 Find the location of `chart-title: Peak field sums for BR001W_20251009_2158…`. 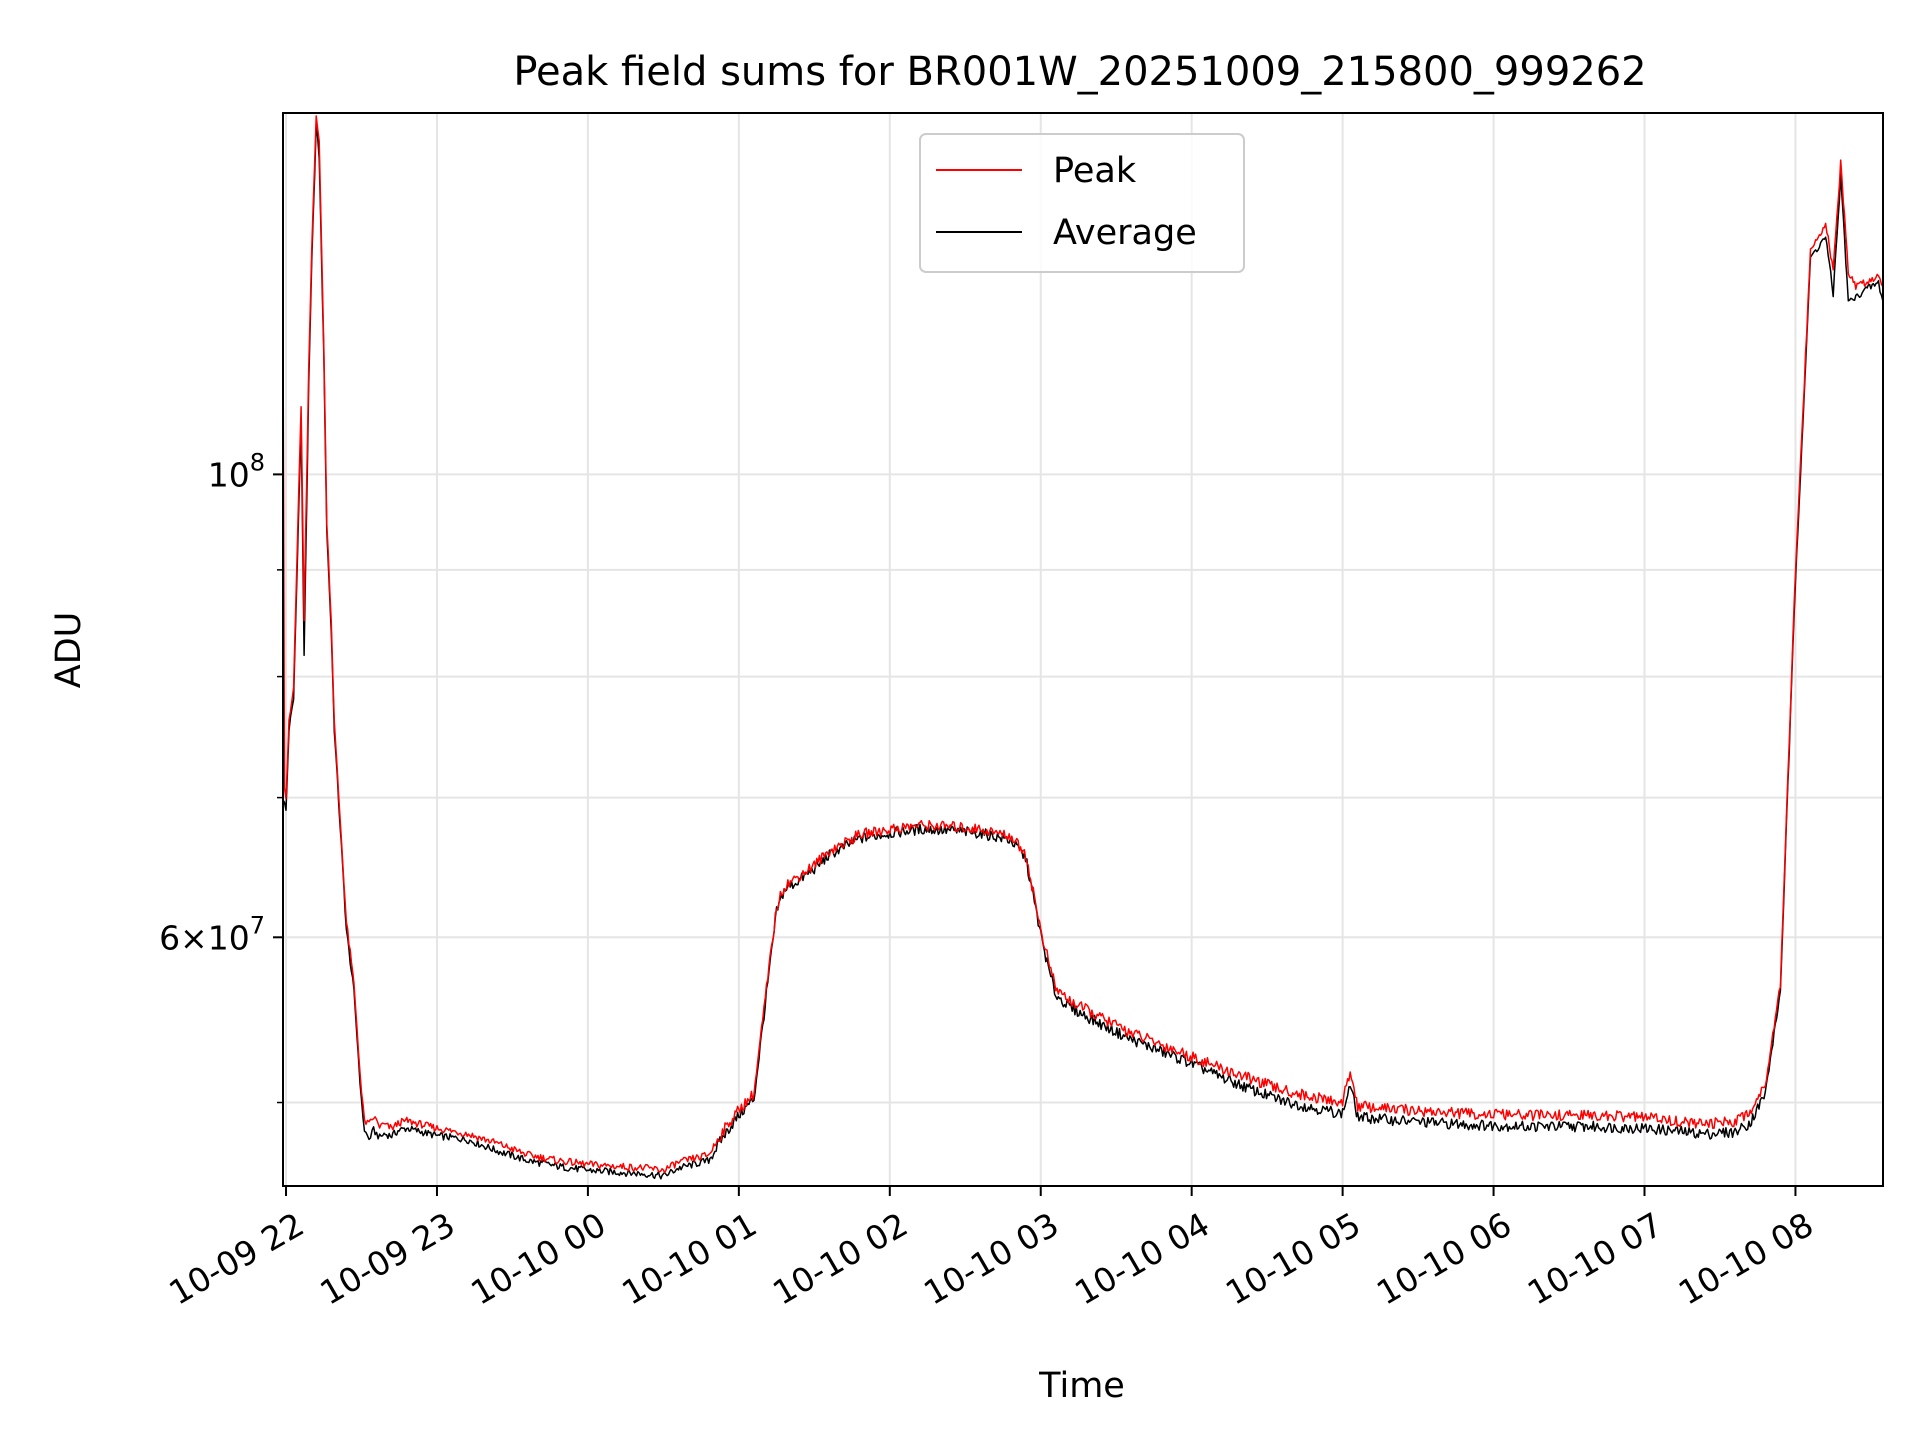

chart-title: Peak field sums for BR001W_20251009_2158… is located at coordinates (1079, 72).